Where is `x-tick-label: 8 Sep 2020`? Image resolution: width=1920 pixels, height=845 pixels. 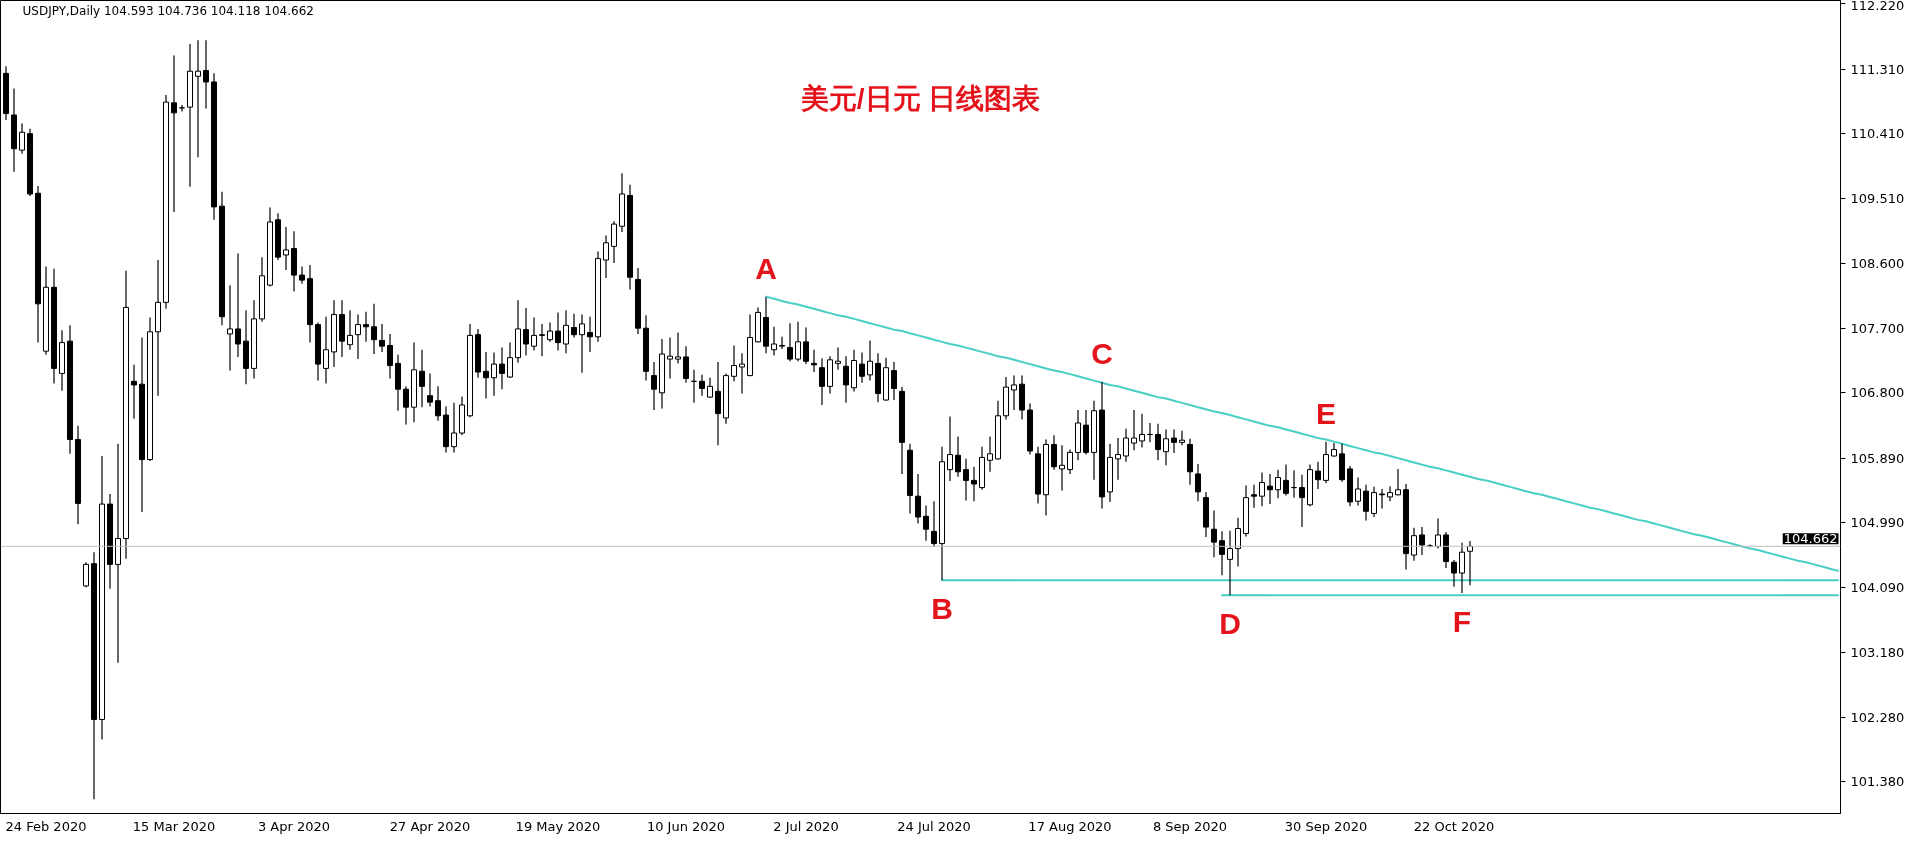
x-tick-label: 8 Sep 2020 is located at coordinates (1190, 826).